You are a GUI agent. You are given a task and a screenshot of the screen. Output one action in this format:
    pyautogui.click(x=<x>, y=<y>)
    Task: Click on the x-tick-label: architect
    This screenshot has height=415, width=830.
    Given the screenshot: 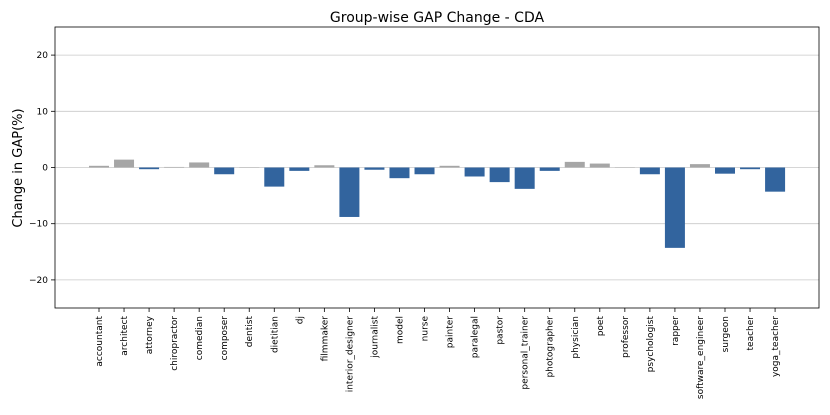 What is the action you would take?
    pyautogui.click(x=125, y=336)
    